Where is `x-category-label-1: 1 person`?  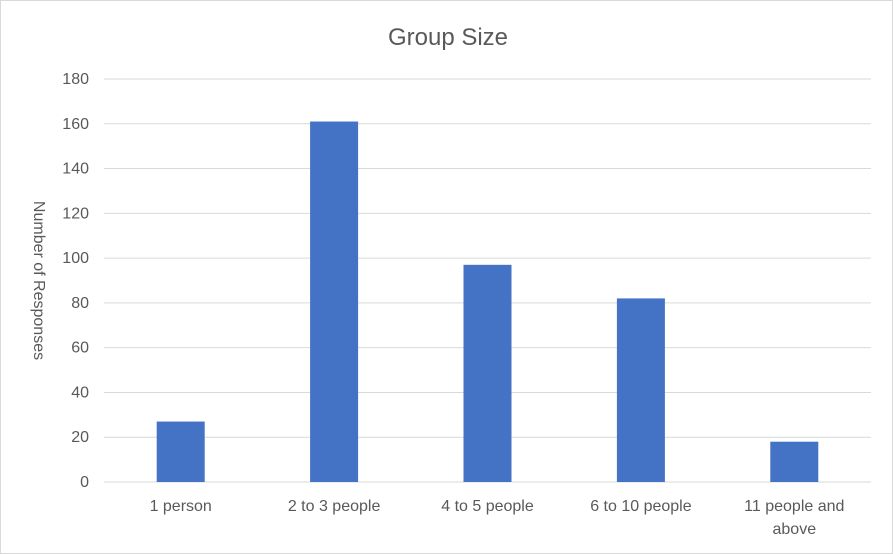
x-category-label-1: 1 person is located at coordinates (181, 506).